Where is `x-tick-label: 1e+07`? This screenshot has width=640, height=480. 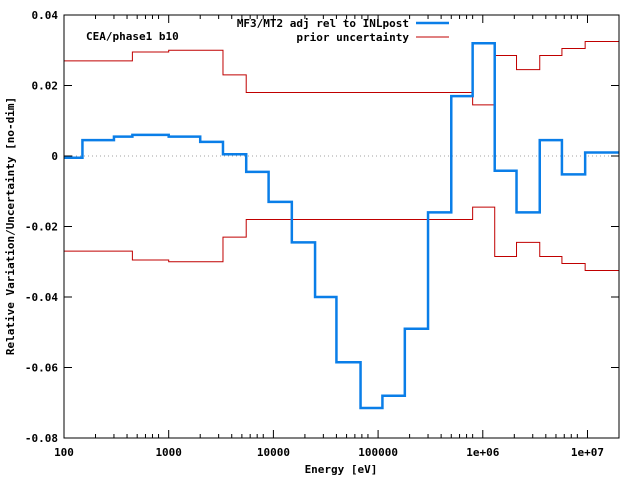
x-tick-label: 1e+07 is located at coordinates (587, 452).